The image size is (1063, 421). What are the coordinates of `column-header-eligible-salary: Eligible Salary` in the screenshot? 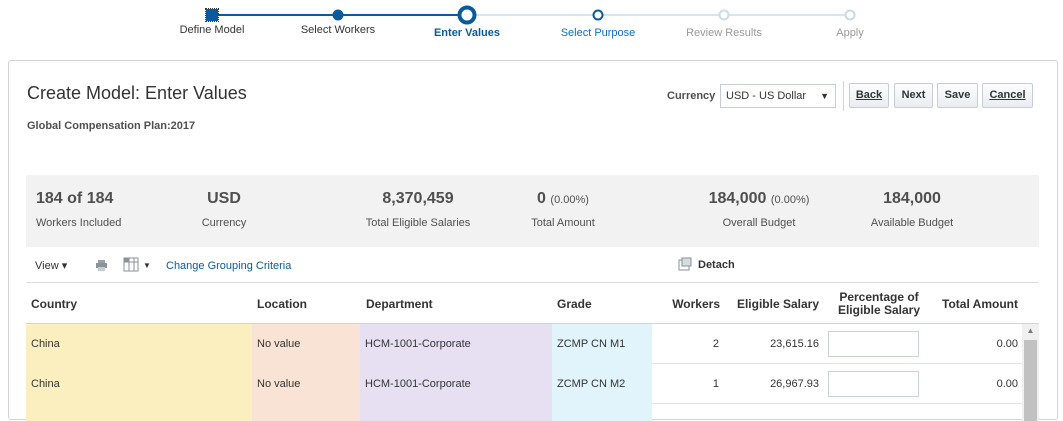 It's located at (777, 304).